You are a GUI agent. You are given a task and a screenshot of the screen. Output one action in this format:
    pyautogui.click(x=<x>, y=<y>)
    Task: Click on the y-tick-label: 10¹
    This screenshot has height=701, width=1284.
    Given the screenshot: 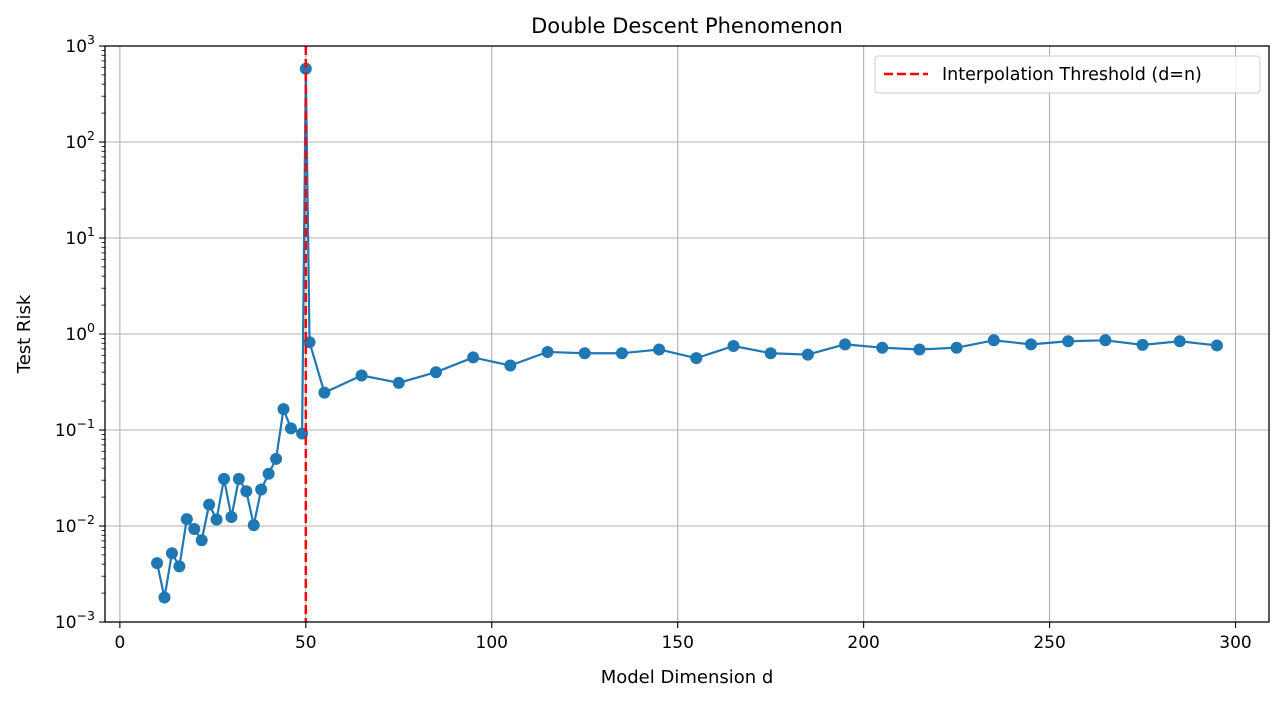 What is the action you would take?
    pyautogui.click(x=80, y=236)
    